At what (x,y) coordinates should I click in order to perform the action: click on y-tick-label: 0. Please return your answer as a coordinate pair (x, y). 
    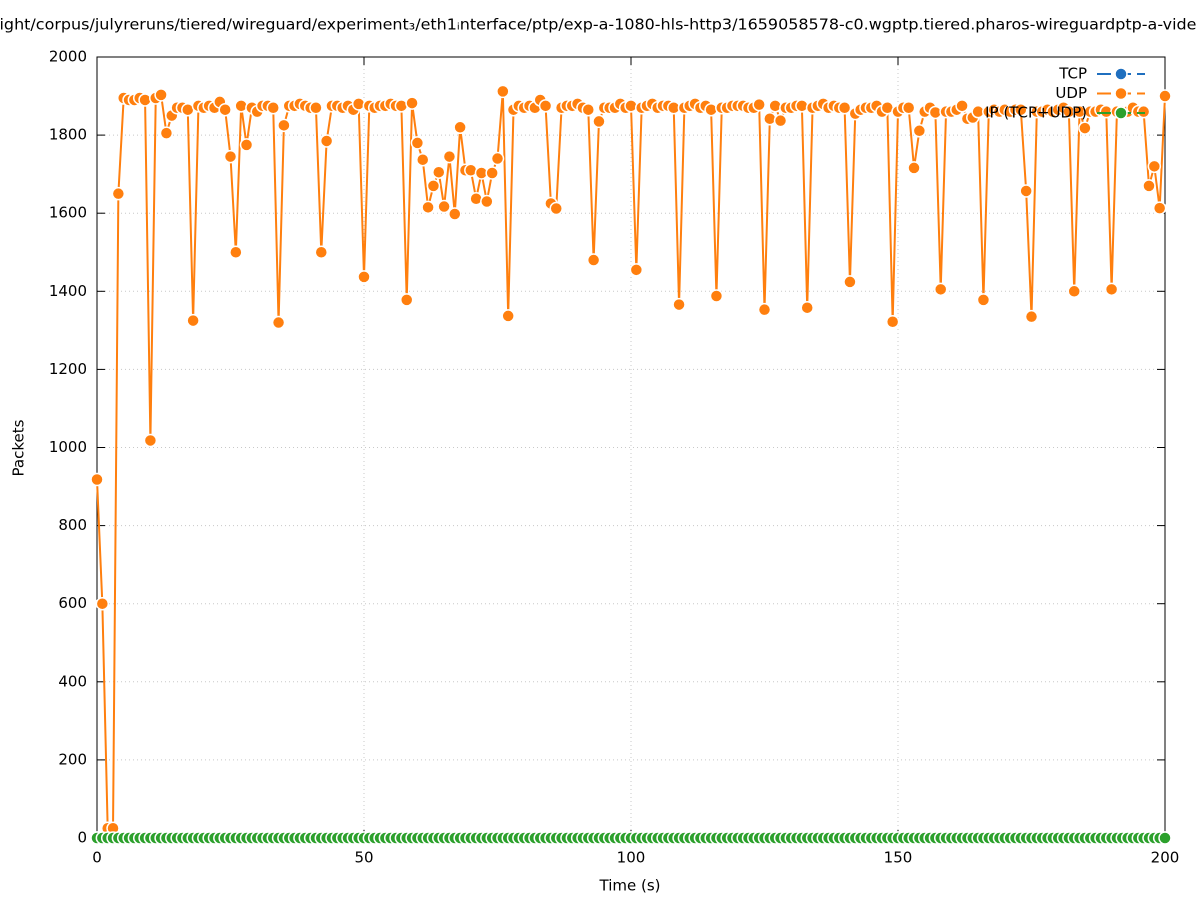
    Looking at the image, I should click on (82, 838).